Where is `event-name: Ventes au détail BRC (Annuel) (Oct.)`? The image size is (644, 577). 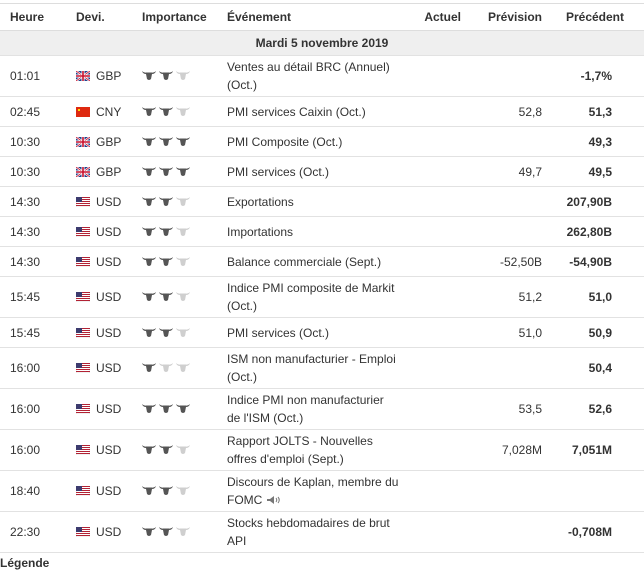
event-name: Ventes au détail BRC (Annuel) (Oct.) is located at coordinates (308, 76).